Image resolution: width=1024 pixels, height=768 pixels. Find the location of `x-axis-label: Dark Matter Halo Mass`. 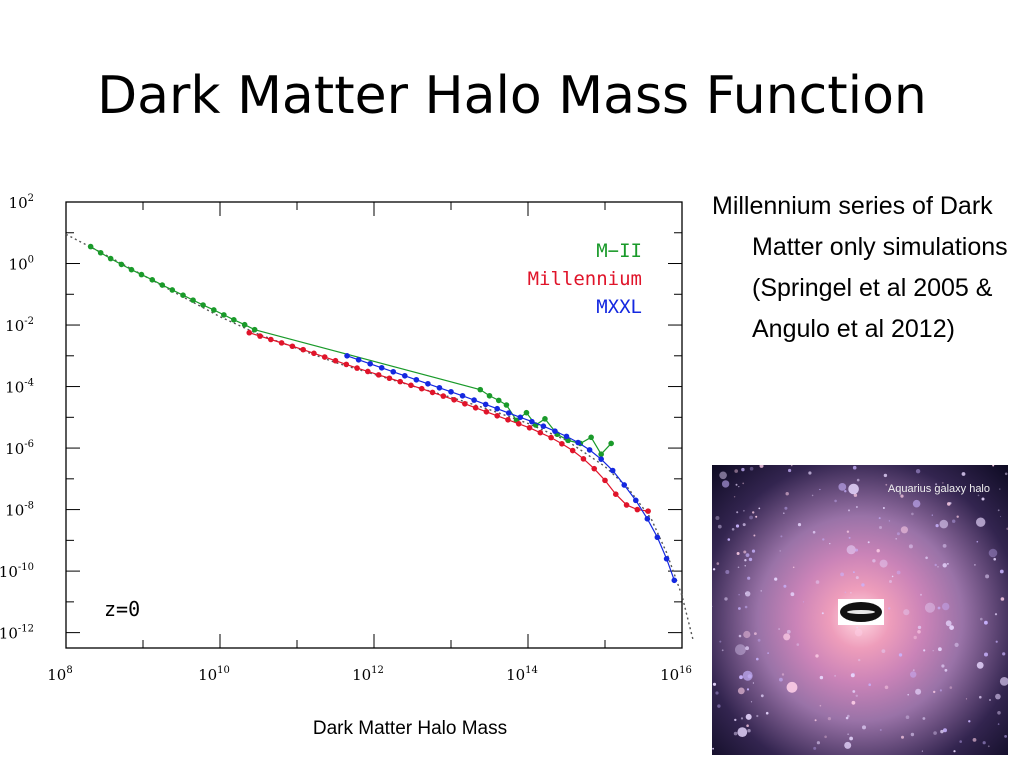

x-axis-label: Dark Matter Halo Mass is located at coordinates (410, 728).